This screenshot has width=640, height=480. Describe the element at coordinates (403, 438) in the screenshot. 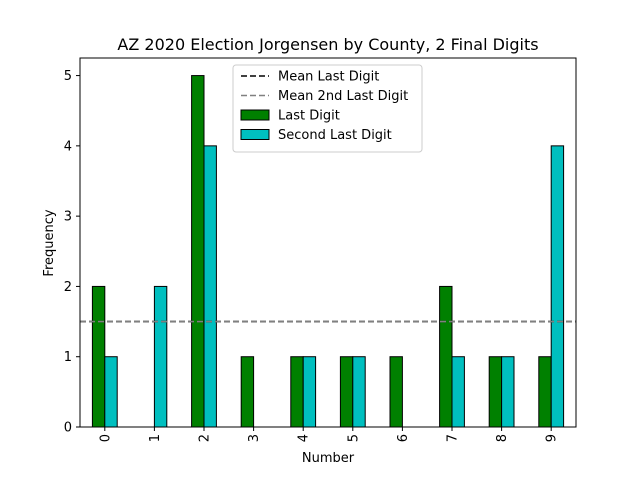

I see `x-tick-label: 6` at that location.